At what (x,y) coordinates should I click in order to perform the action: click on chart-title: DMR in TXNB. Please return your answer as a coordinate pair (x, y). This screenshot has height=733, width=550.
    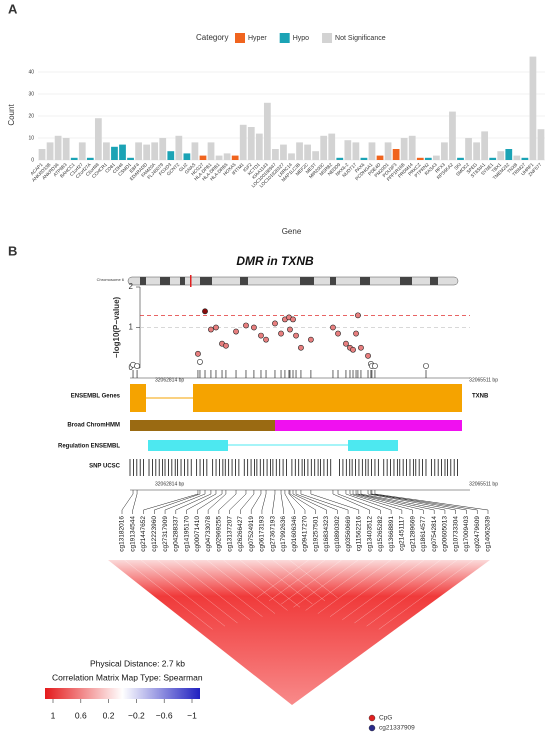
    Looking at the image, I should click on (275, 261).